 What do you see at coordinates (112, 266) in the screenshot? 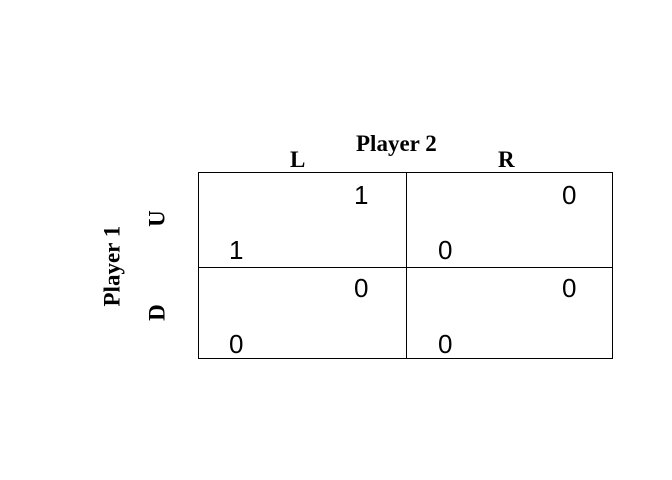
I see `row-player-label: Player 1` at bounding box center [112, 266].